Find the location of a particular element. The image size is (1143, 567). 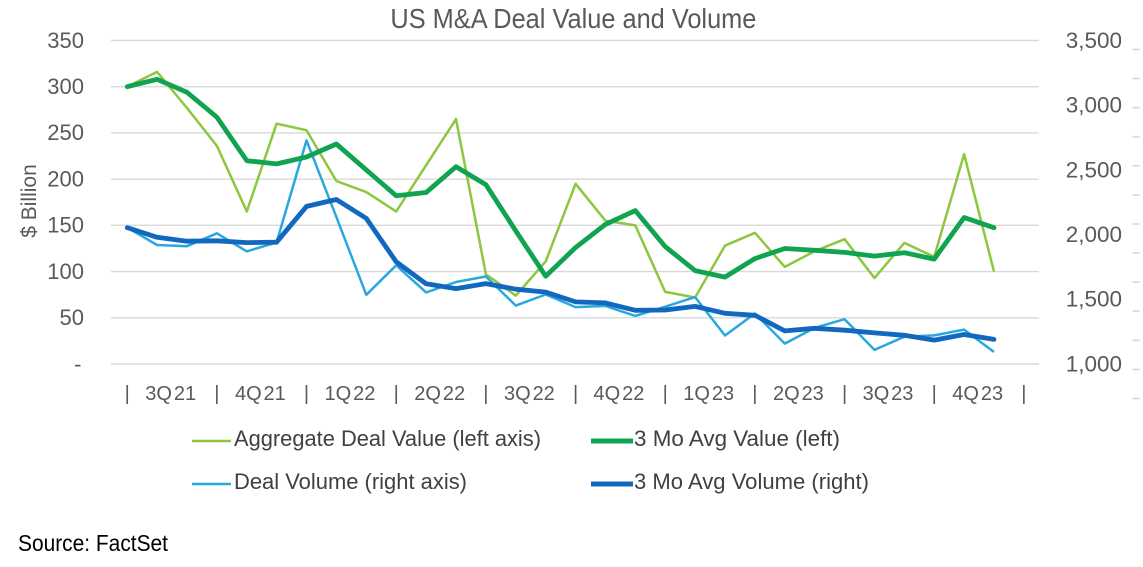

svg-text: Source: FactSet is located at coordinates (93, 543).